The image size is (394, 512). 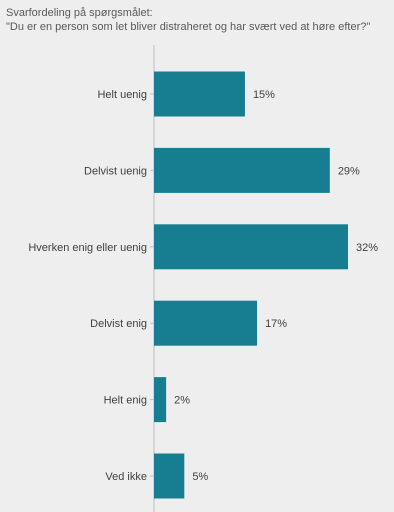 I want to click on data-label: 15%, so click(x=264, y=95).